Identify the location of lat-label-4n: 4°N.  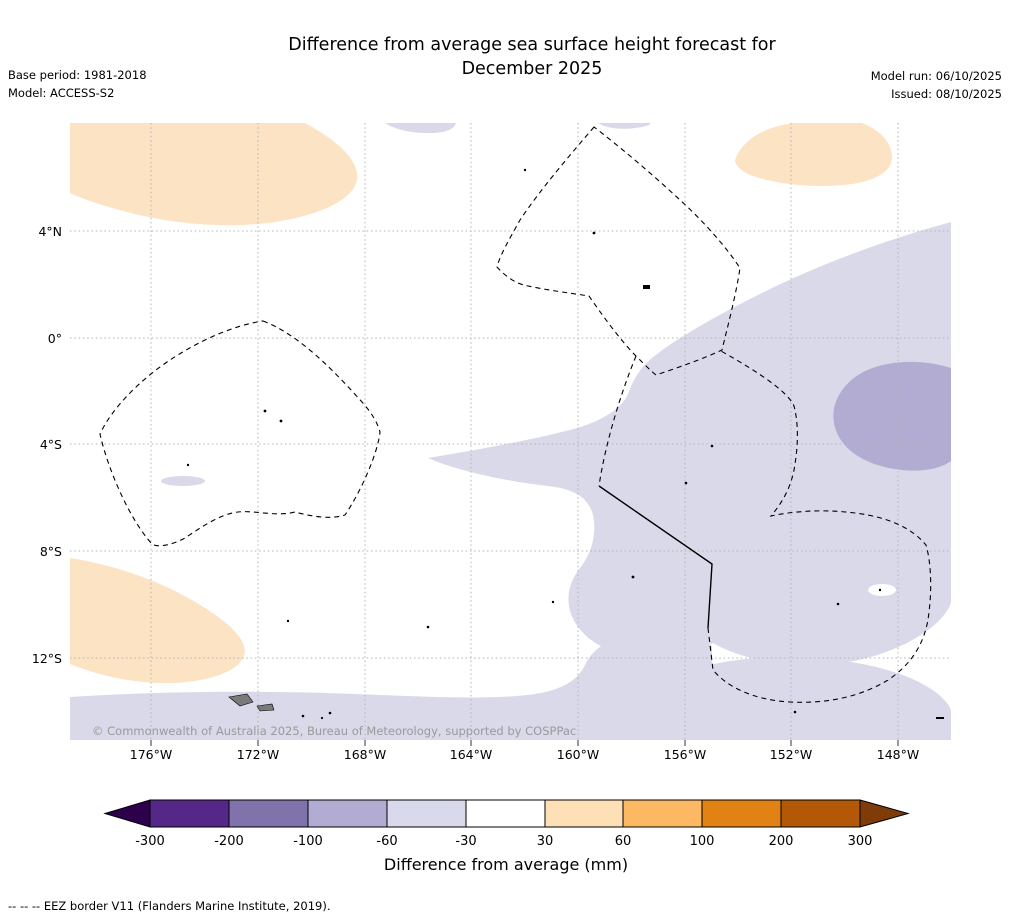
(50, 231).